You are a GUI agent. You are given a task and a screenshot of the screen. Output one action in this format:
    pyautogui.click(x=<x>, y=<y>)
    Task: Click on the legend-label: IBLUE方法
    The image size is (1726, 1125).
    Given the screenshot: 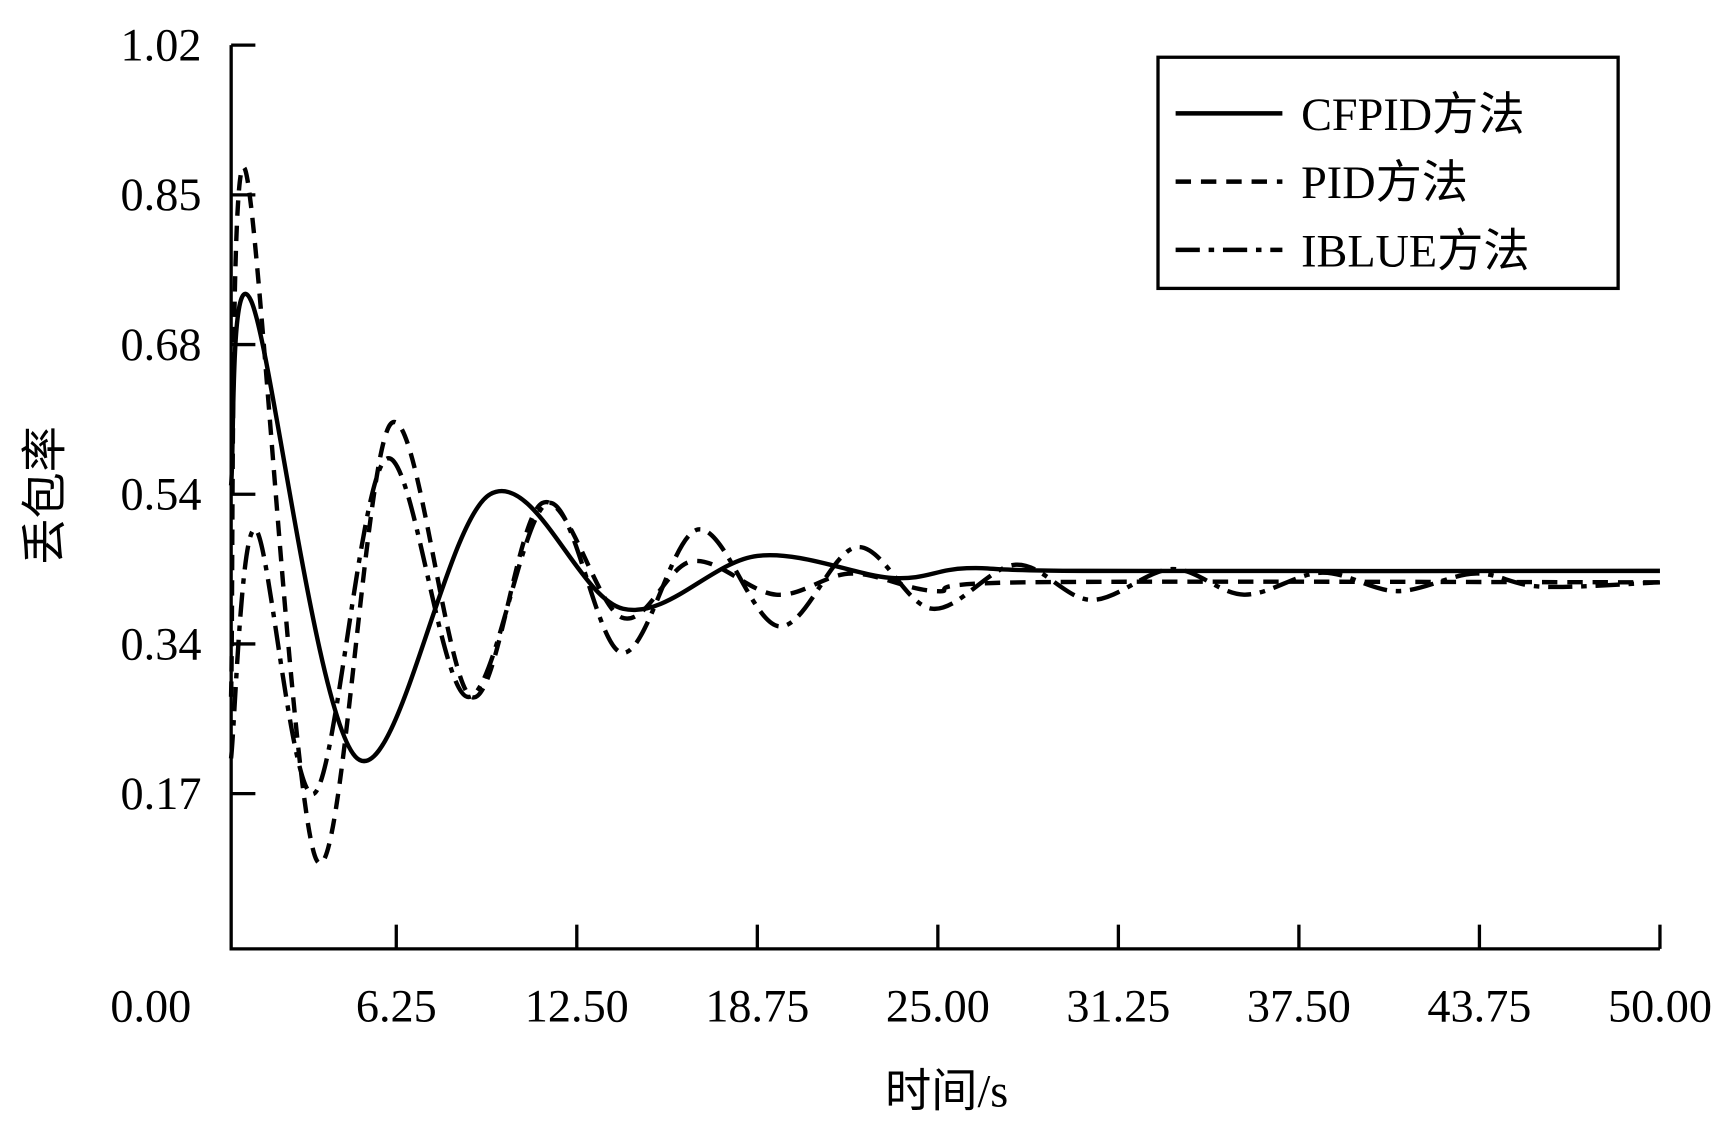 What is the action you would take?
    pyautogui.click(x=1415, y=250)
    